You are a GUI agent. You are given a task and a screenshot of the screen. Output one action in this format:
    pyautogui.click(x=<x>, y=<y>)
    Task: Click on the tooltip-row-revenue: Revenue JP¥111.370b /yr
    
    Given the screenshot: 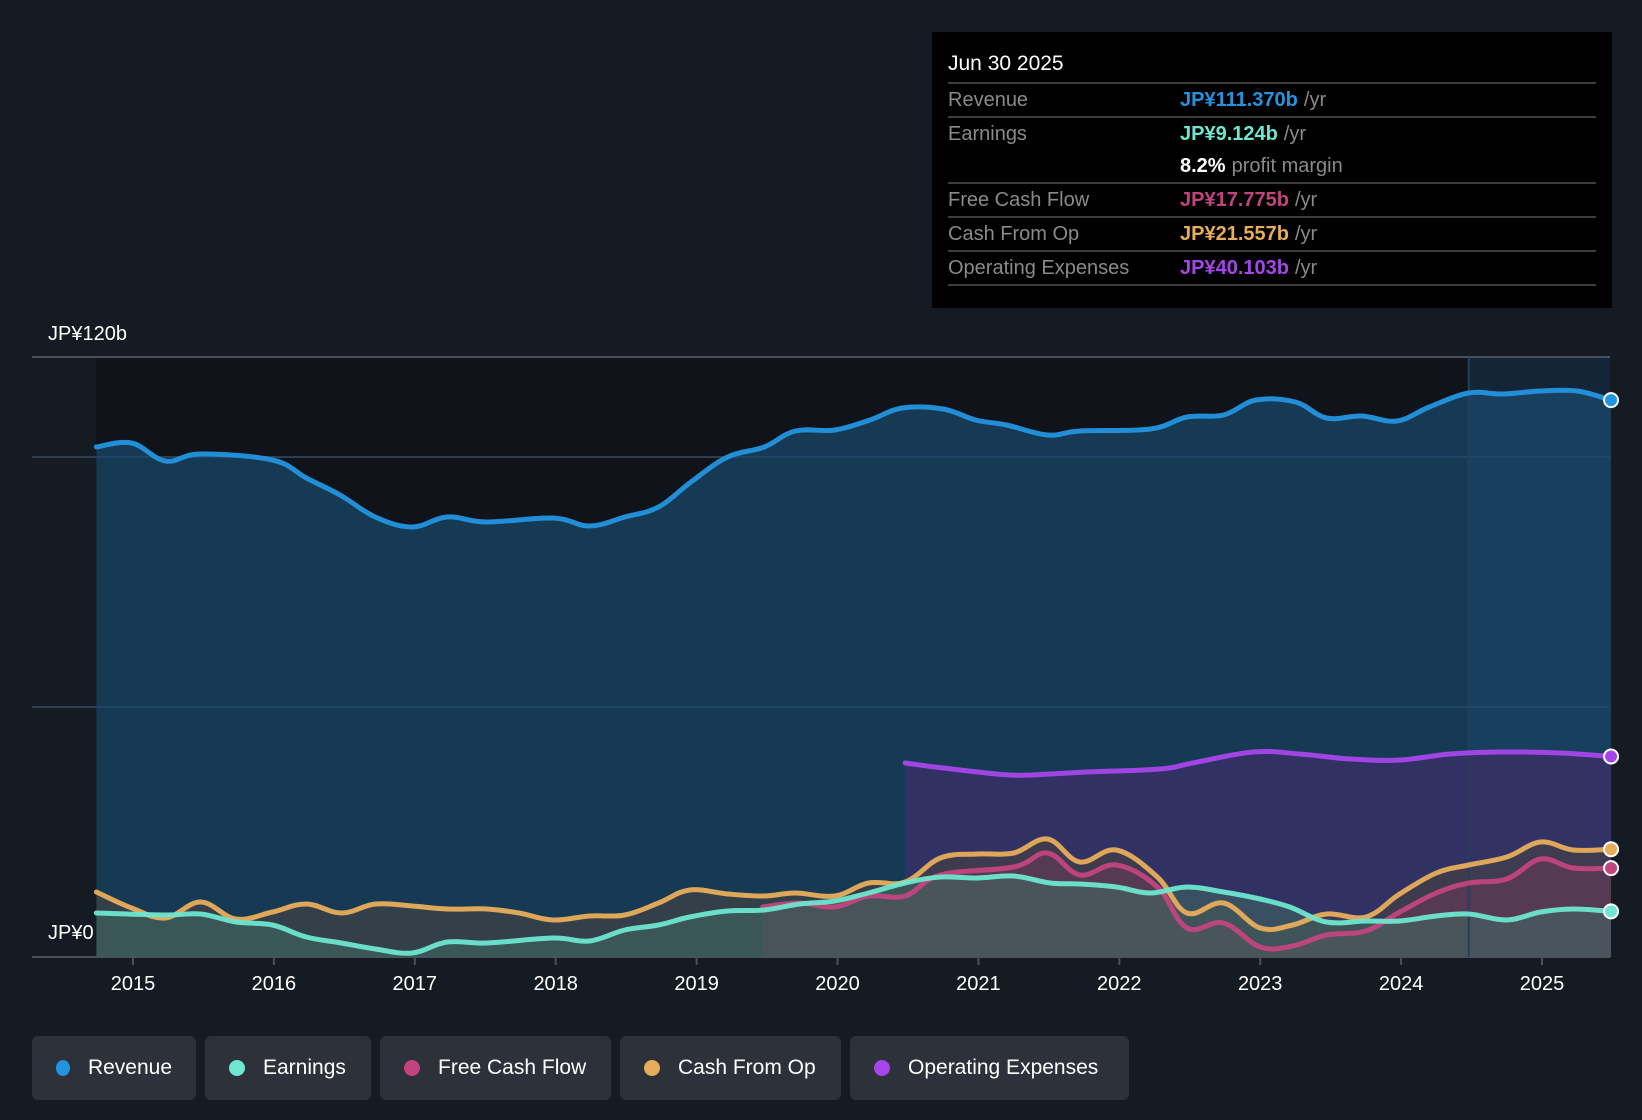 What is the action you would take?
    pyautogui.click(x=1272, y=101)
    